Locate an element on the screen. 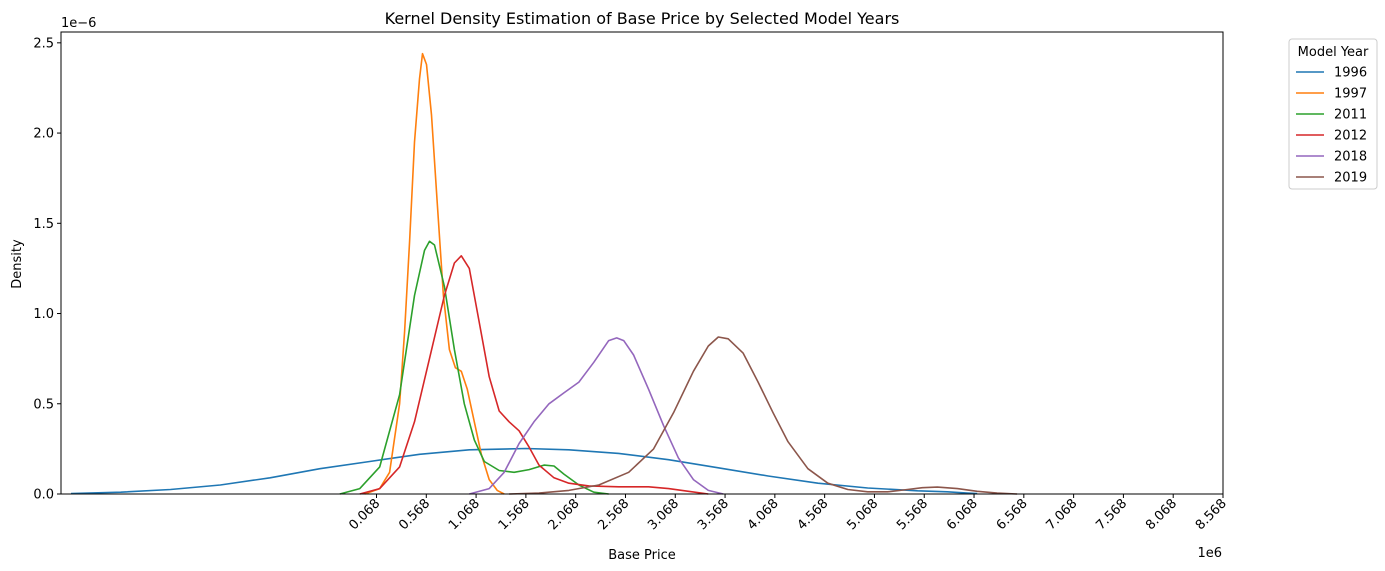  x-tick-label: 4.068 is located at coordinates (763, 514).